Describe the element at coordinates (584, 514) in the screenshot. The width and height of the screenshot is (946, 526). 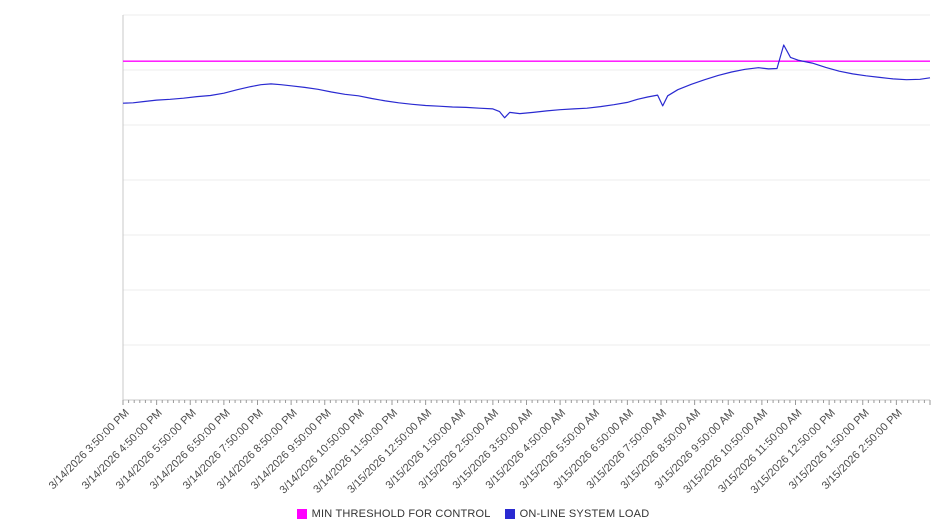
I see `legend-label: ON-LINE SYSTEM LOAD` at that location.